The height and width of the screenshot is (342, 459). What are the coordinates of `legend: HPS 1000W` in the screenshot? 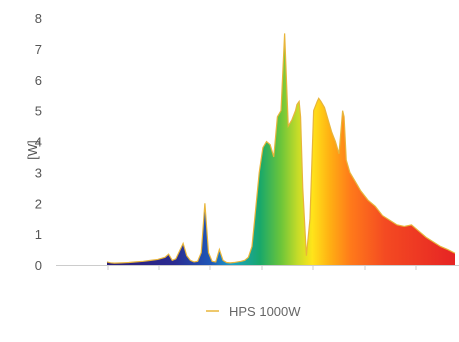 It's located at (253, 311).